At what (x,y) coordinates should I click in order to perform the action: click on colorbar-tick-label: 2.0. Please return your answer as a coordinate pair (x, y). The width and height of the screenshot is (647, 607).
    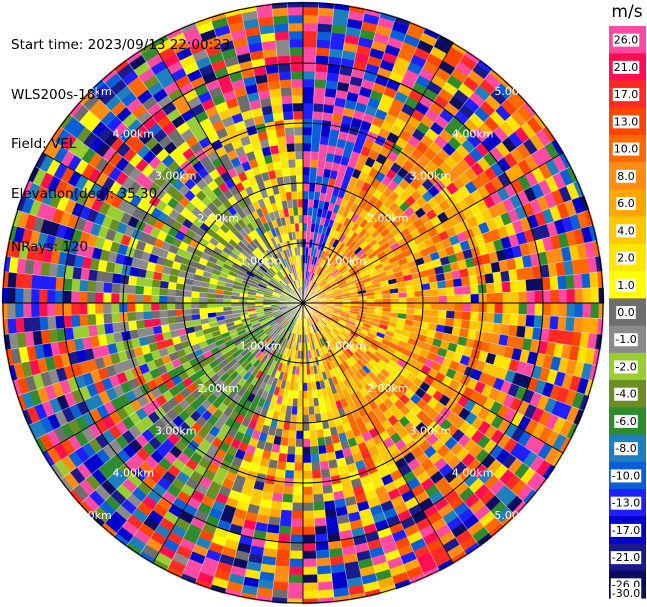
    Looking at the image, I should click on (626, 258).